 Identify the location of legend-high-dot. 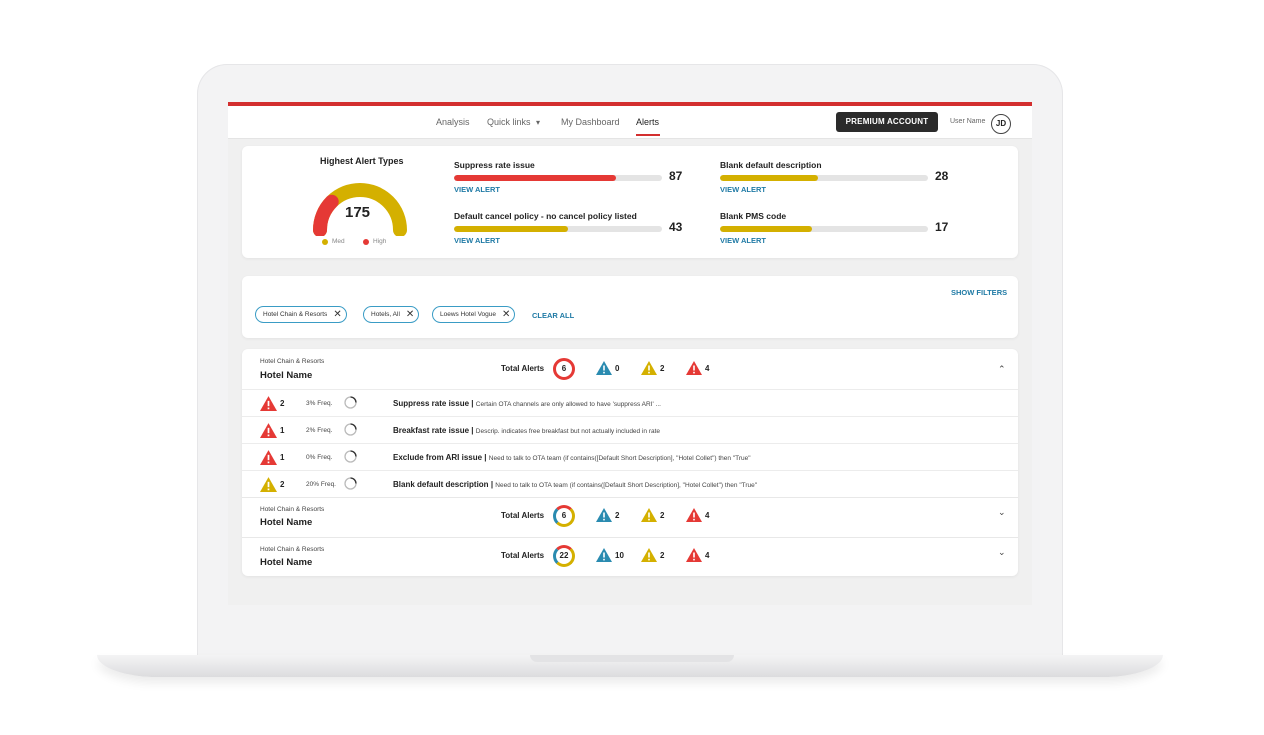
(366, 241).